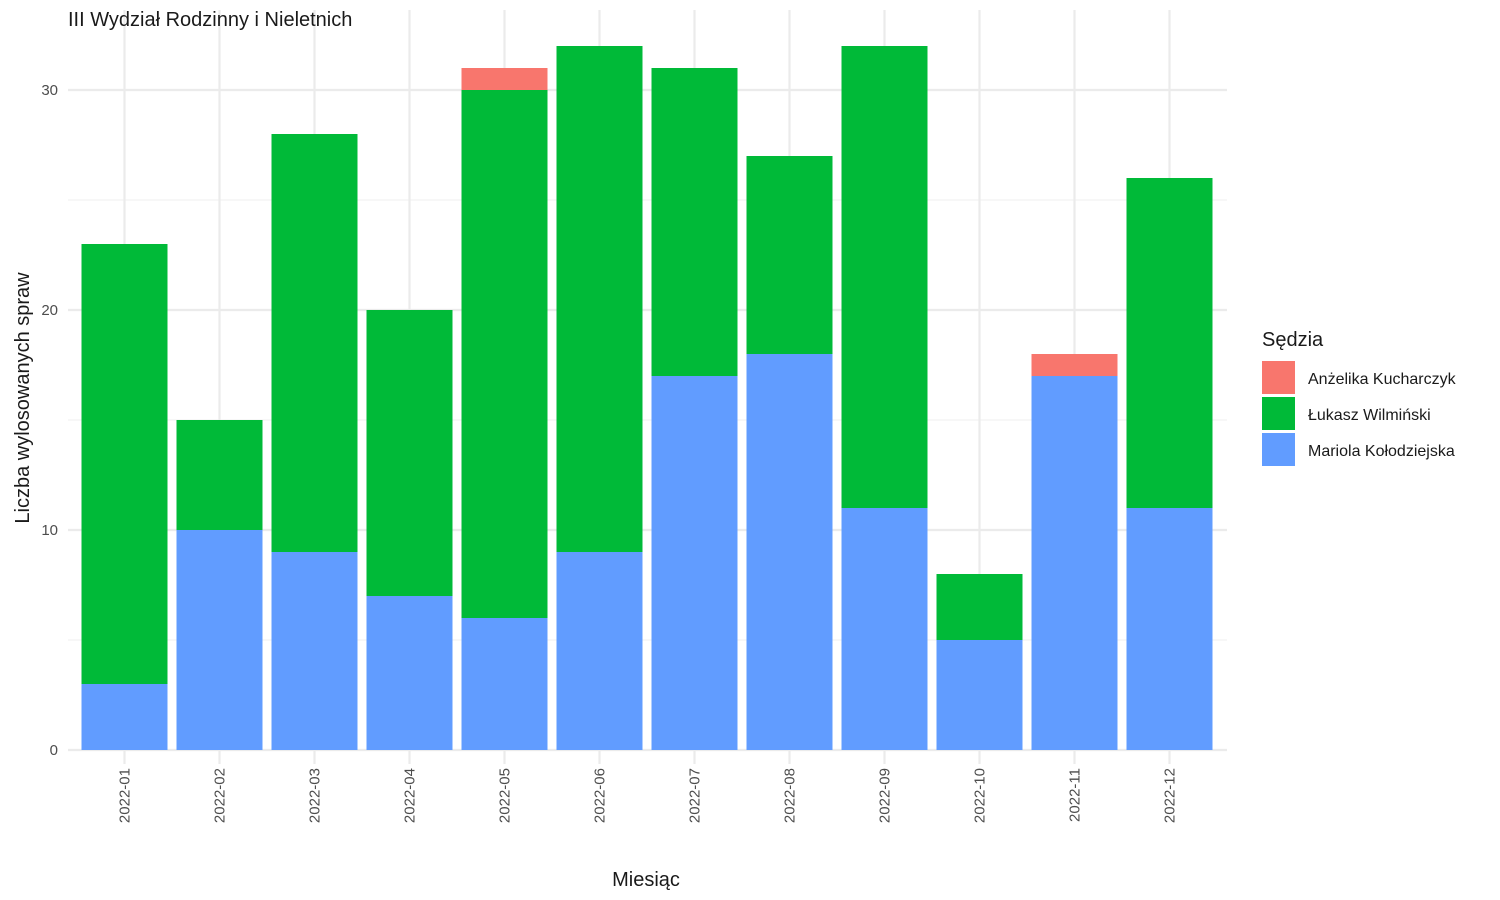 This screenshot has height=900, width=1500. I want to click on x-tick-label: 2022-10, so click(980, 795).